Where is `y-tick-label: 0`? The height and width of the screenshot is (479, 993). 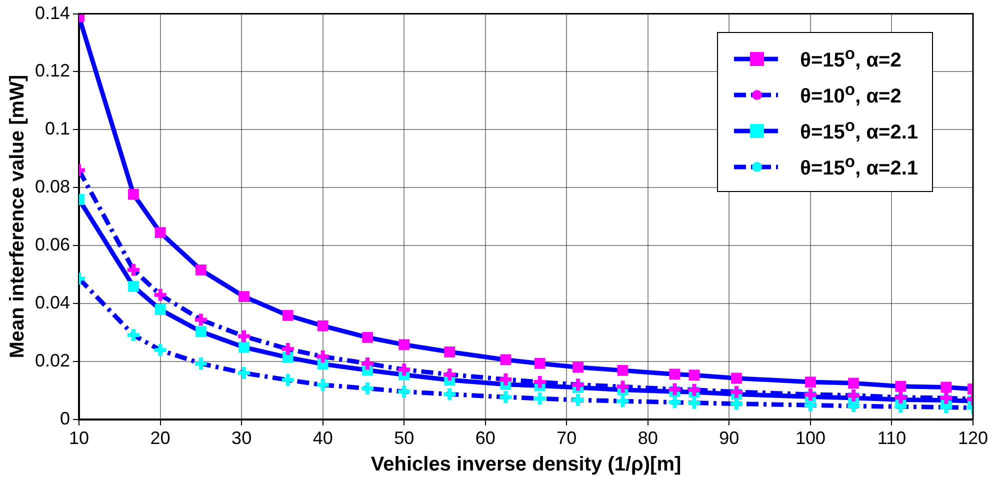 y-tick-label: 0 is located at coordinates (65, 418).